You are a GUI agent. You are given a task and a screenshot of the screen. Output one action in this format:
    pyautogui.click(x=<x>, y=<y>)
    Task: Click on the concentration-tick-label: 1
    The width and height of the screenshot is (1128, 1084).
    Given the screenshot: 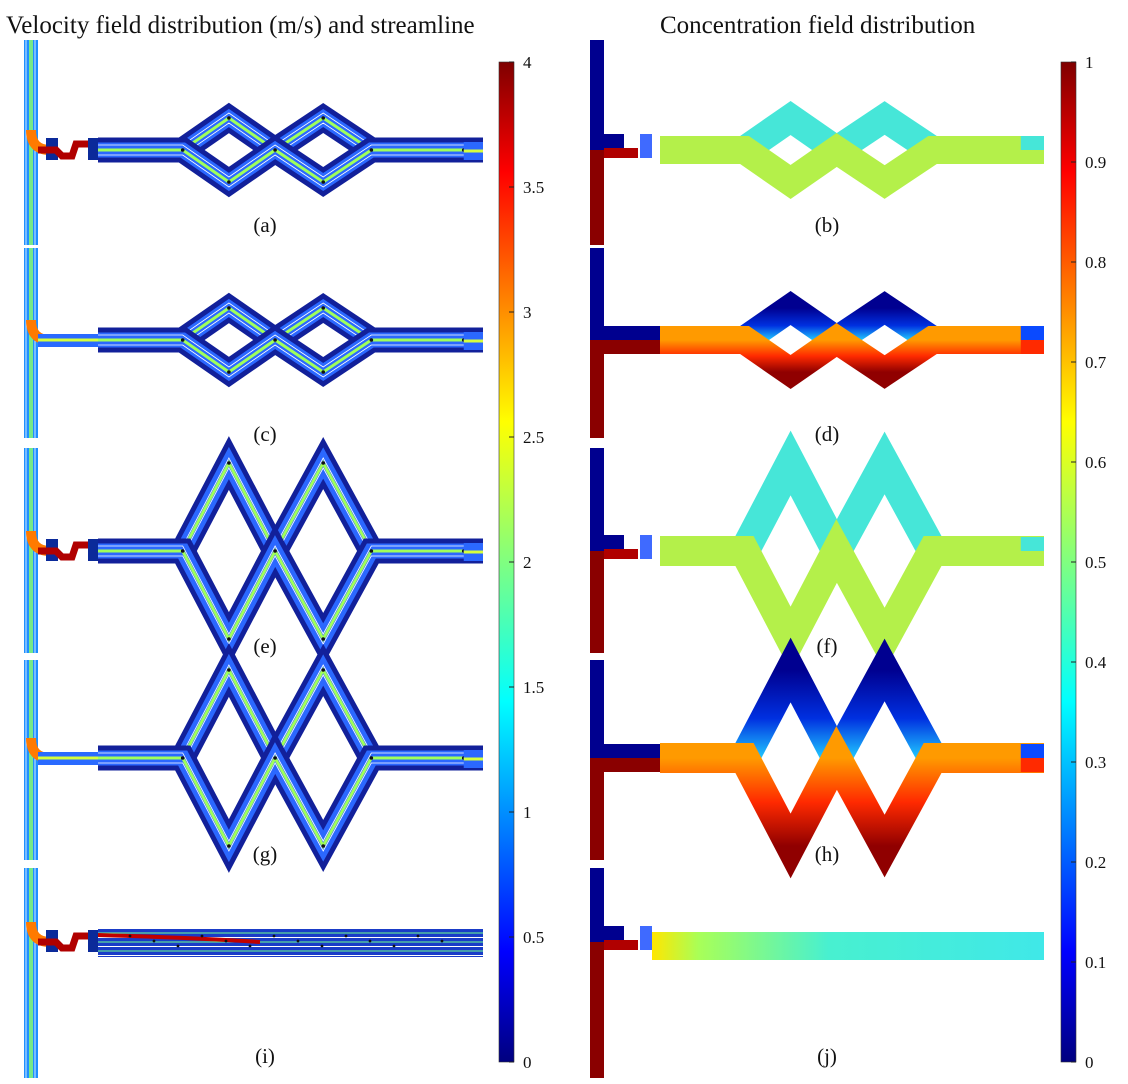 What is the action you would take?
    pyautogui.click(x=1089, y=62)
    